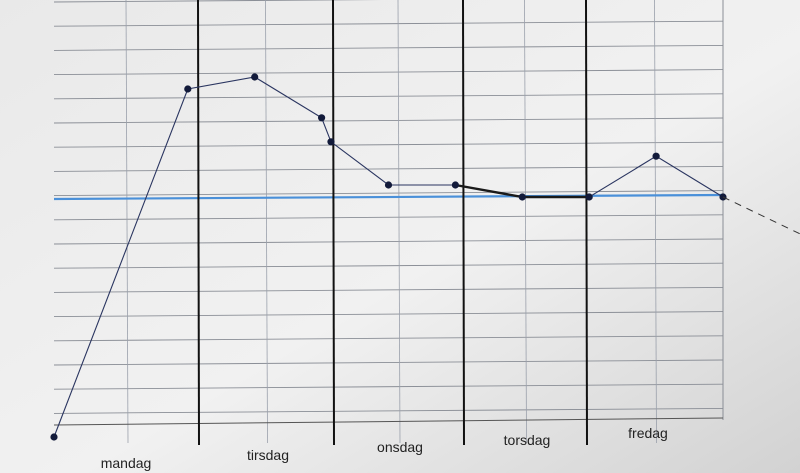 The width and height of the screenshot is (800, 473). What do you see at coordinates (268, 455) in the screenshot?
I see `day-label: tirsdag` at bounding box center [268, 455].